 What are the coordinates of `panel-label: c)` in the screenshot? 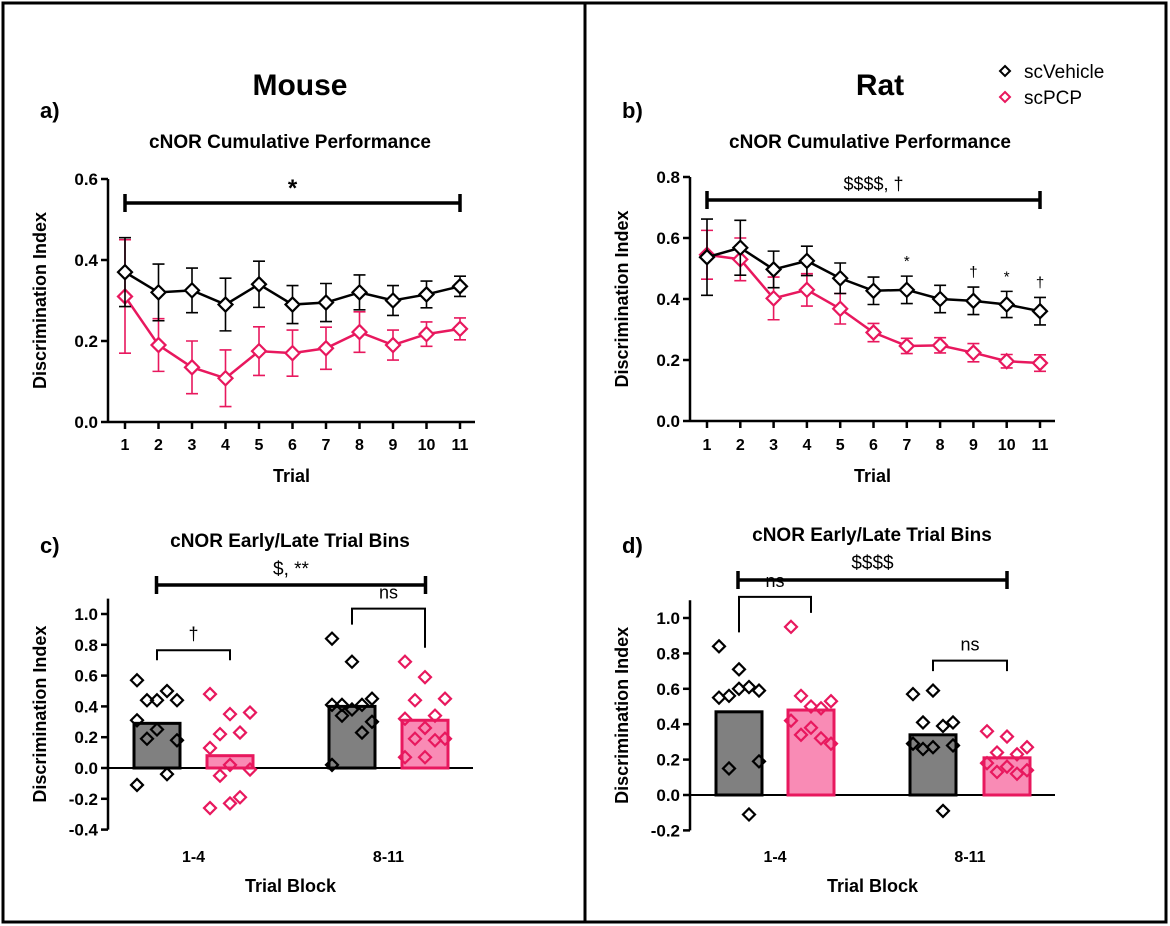 It's located at (50, 545).